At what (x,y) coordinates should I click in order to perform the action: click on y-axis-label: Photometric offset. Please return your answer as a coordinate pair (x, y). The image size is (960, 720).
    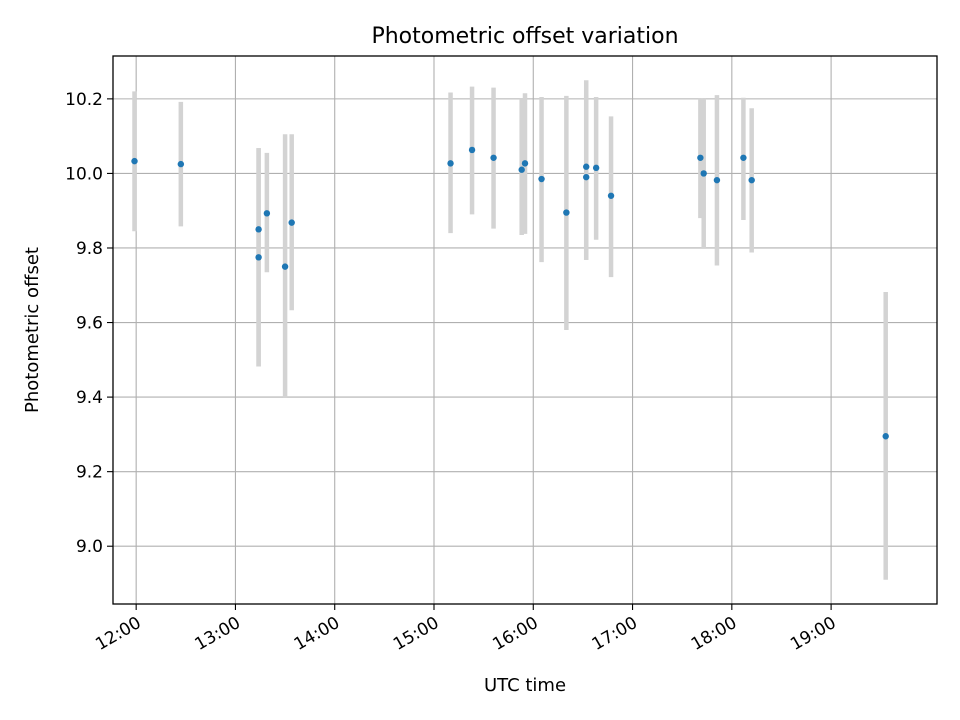
    Looking at the image, I should click on (32, 330).